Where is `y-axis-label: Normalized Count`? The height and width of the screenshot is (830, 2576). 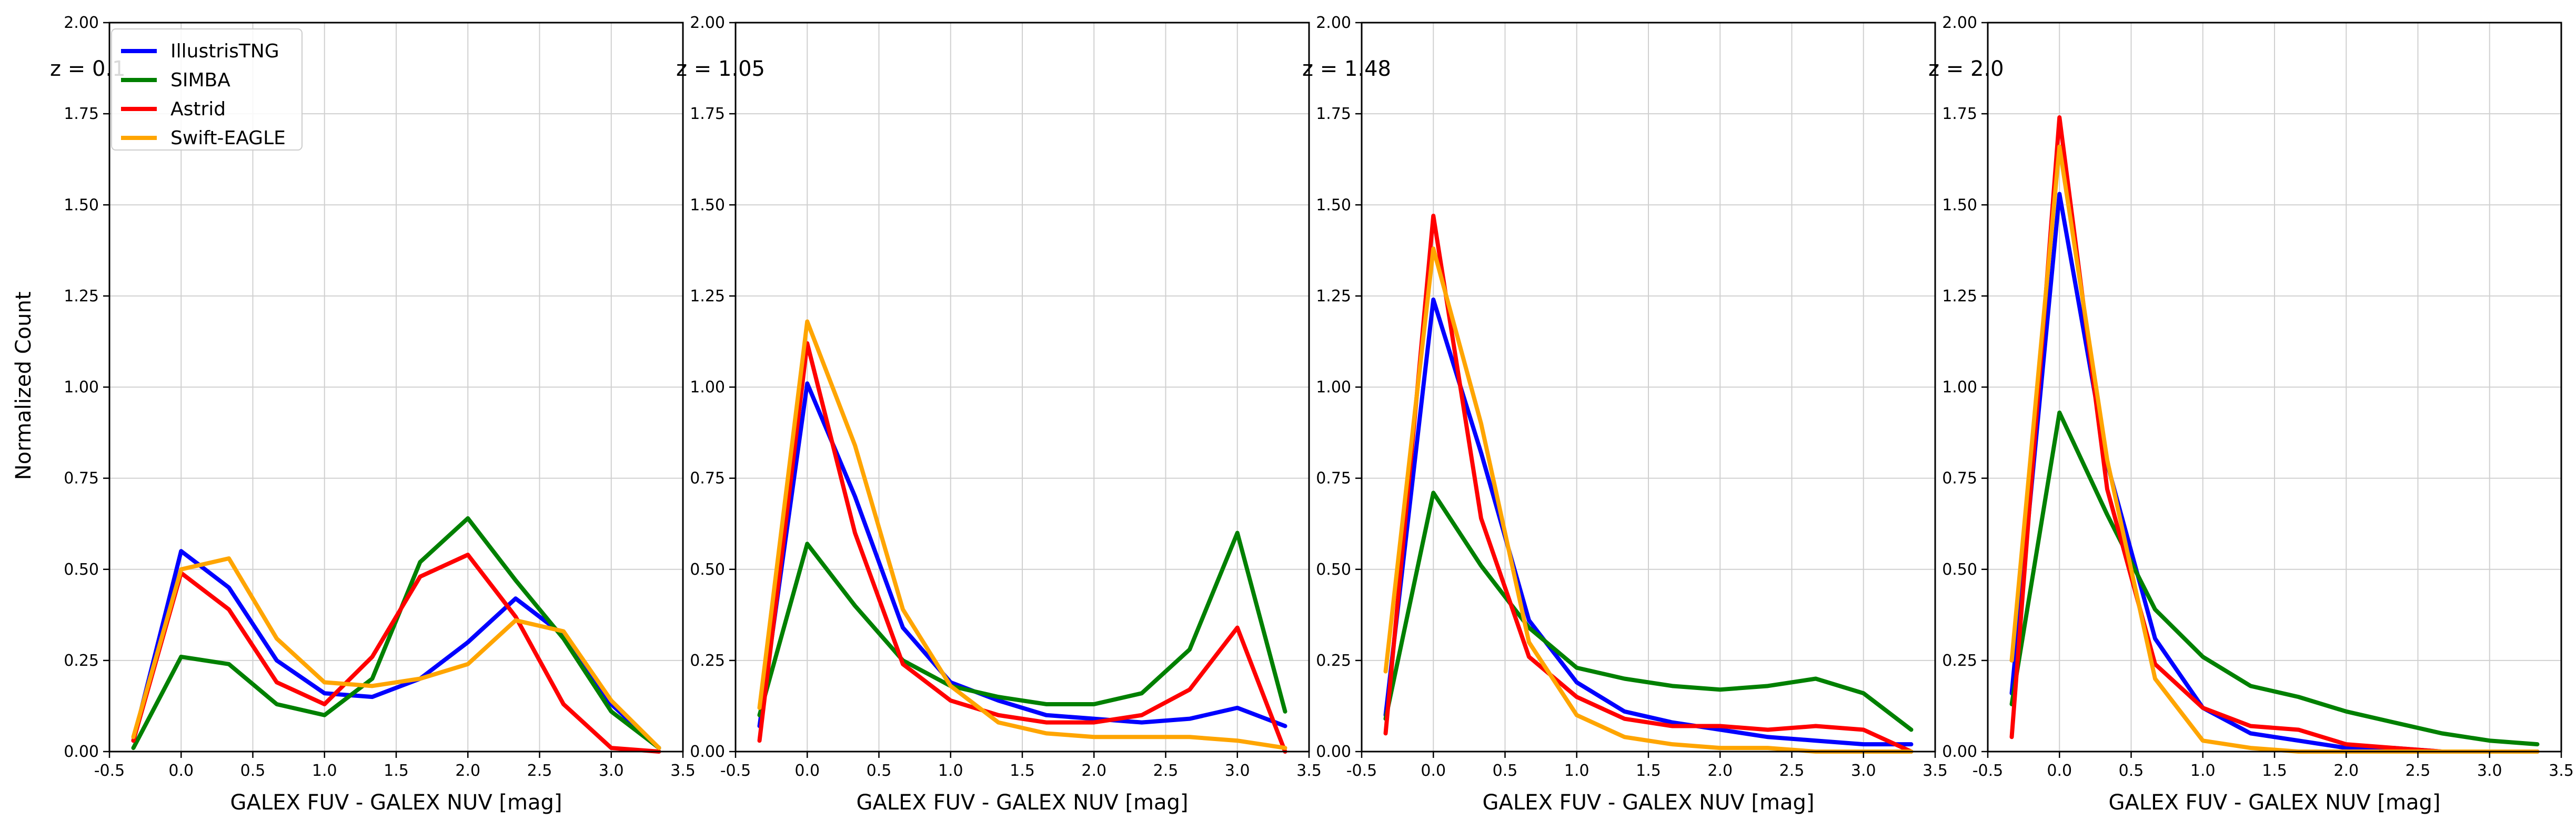
y-axis-label: Normalized Count is located at coordinates (24, 386).